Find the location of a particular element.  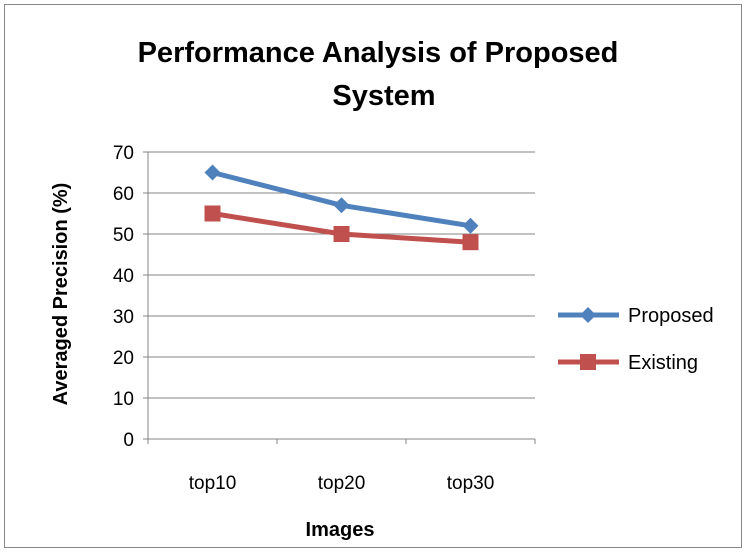

series-proposed is located at coordinates (341, 199).